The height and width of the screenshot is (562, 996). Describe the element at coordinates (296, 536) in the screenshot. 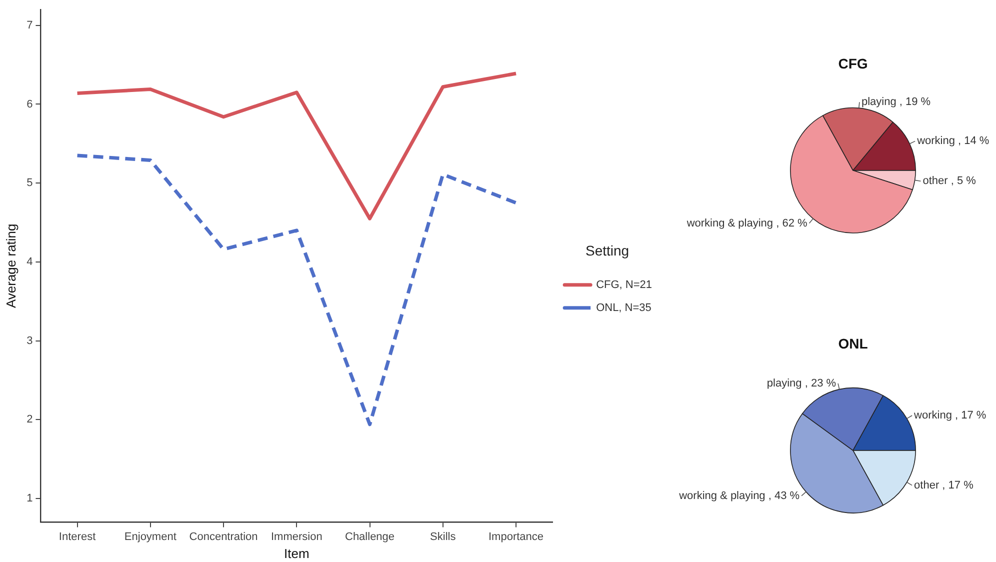

I see `x-tick-label: Immersion` at that location.